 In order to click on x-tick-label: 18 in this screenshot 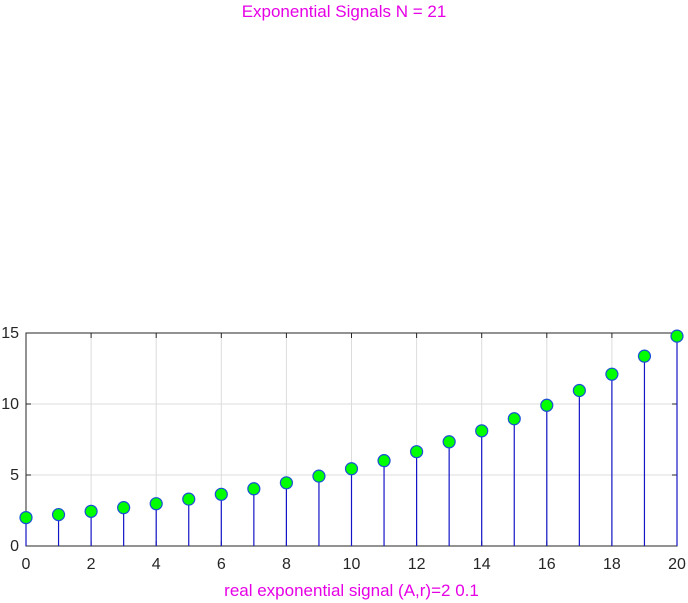, I will do `click(612, 564)`.